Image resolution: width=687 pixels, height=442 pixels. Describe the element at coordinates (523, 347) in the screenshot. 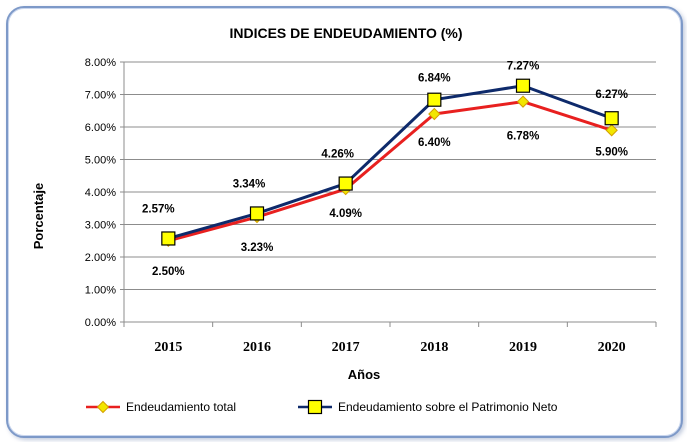

I see `x-tick-label: 2019` at that location.